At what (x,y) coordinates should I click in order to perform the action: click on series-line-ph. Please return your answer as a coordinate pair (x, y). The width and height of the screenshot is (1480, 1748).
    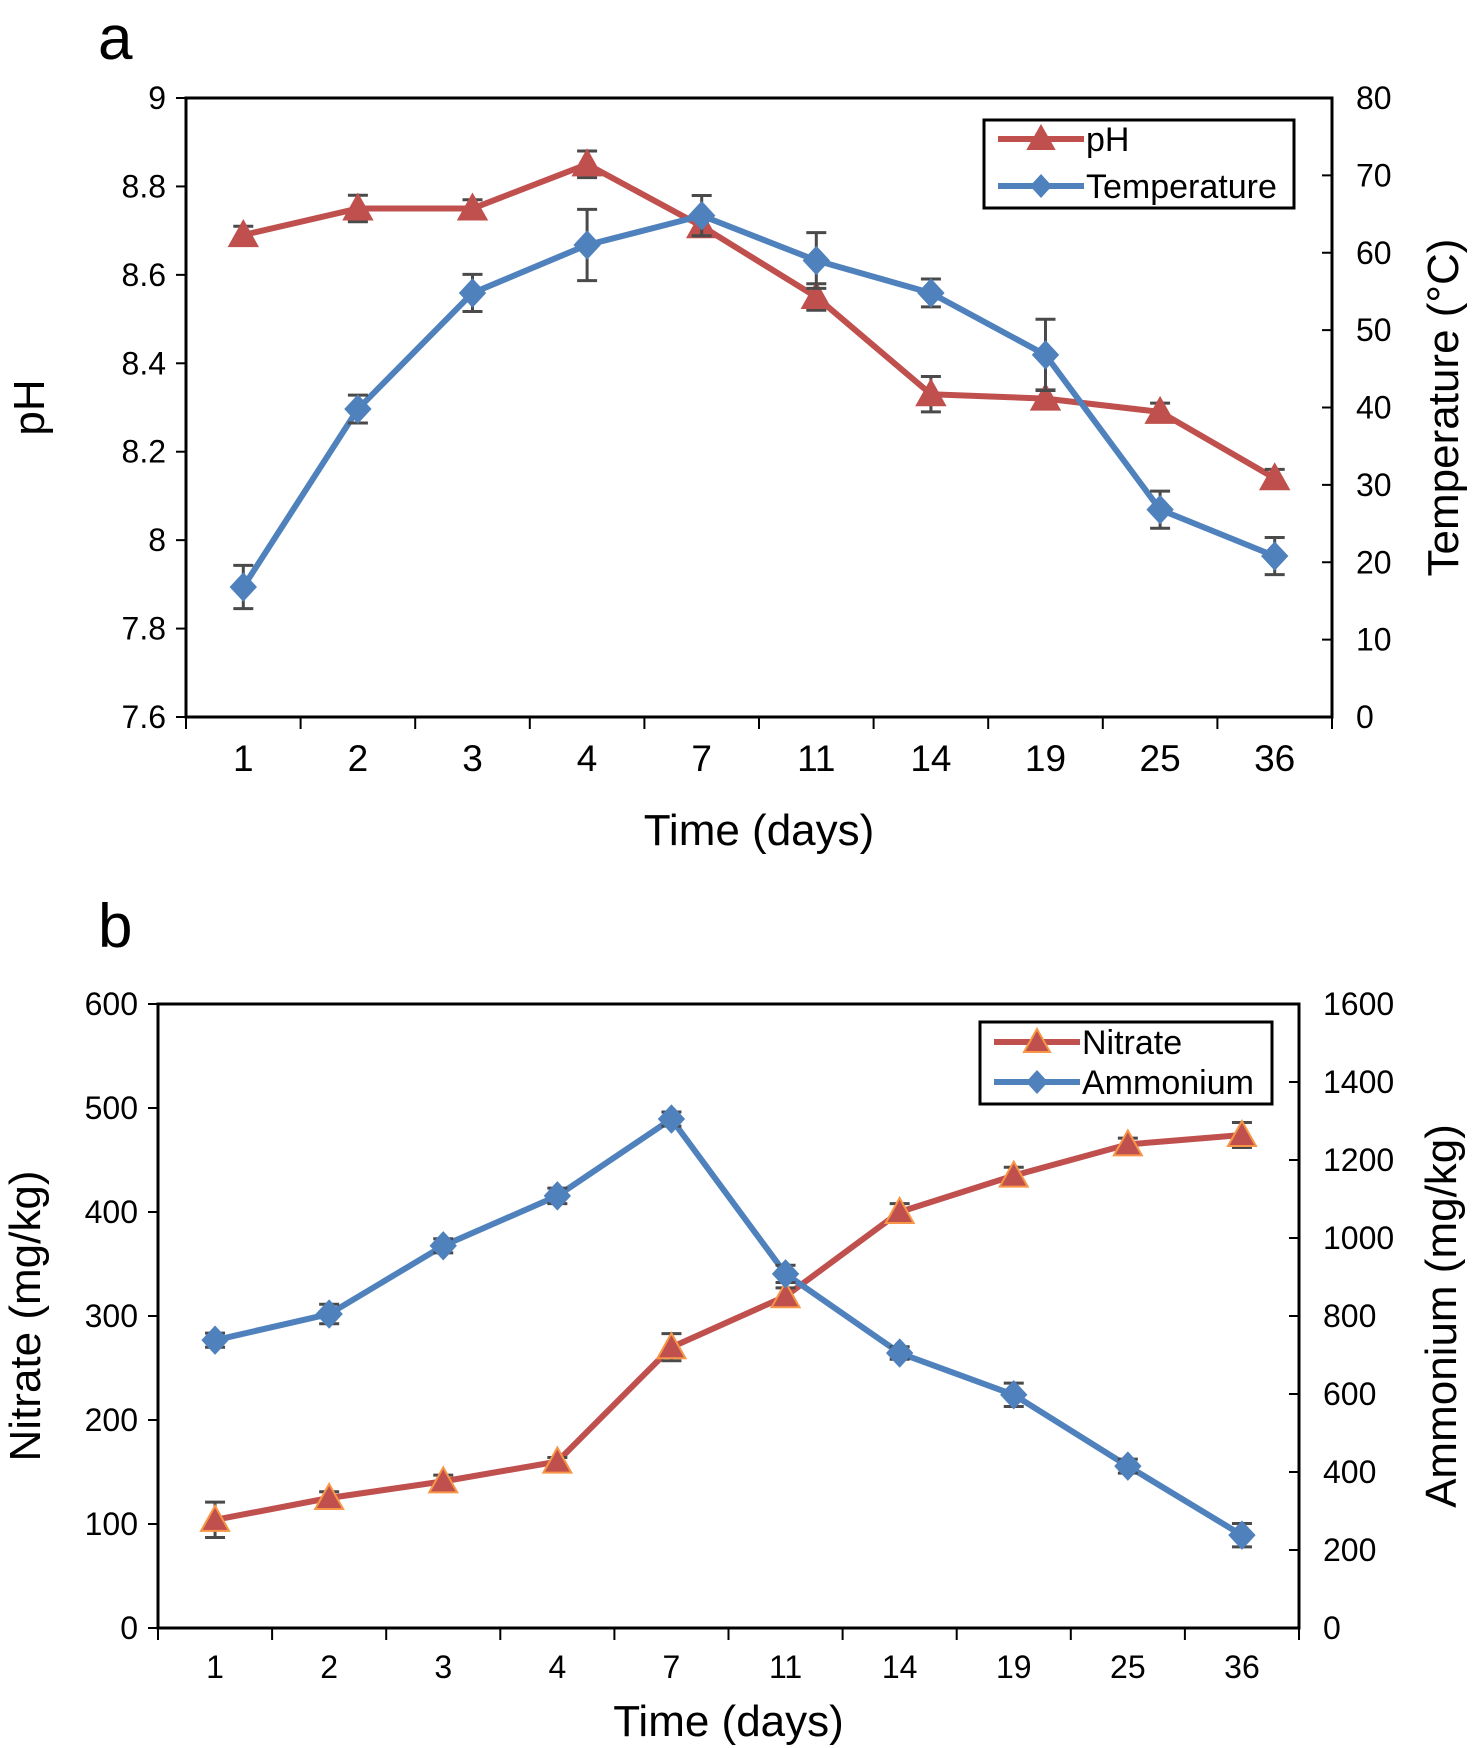
    Looking at the image, I should click on (759, 321).